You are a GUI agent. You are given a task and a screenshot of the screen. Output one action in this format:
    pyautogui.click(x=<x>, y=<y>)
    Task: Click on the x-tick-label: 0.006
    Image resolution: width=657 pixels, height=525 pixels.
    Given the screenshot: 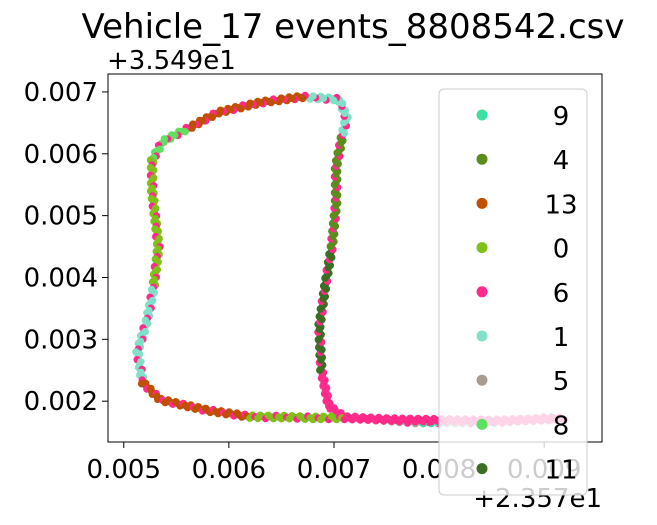 What is the action you would take?
    pyautogui.click(x=229, y=470)
    